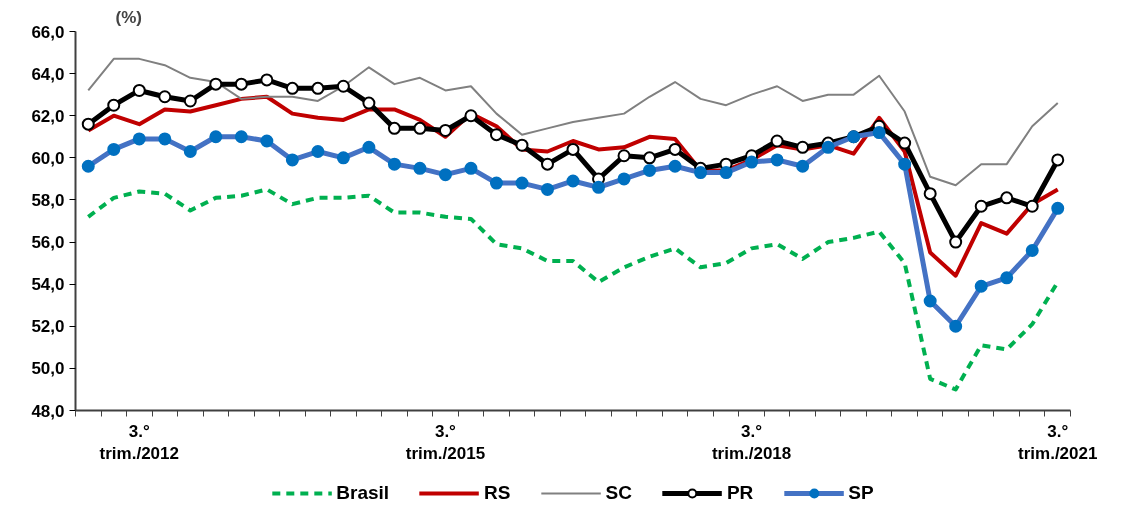  I want to click on y-tick-label: 60,0, so click(48, 158).